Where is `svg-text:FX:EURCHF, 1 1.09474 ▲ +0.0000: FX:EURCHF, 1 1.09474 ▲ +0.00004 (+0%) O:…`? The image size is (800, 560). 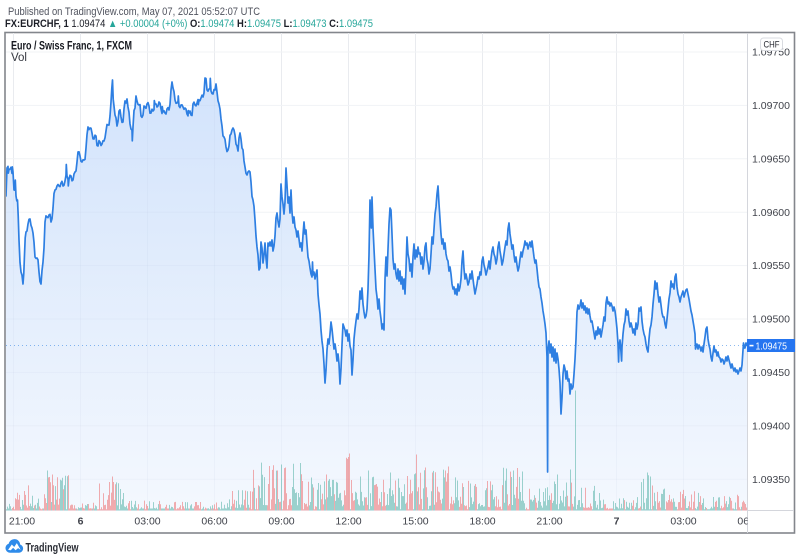 svg-text:FX:EURCHF, 1 1.09474 ▲ +0.0000: FX:EURCHF, 1 1.09474 ▲ +0.00004 (+0%) O:… is located at coordinates (189, 24).